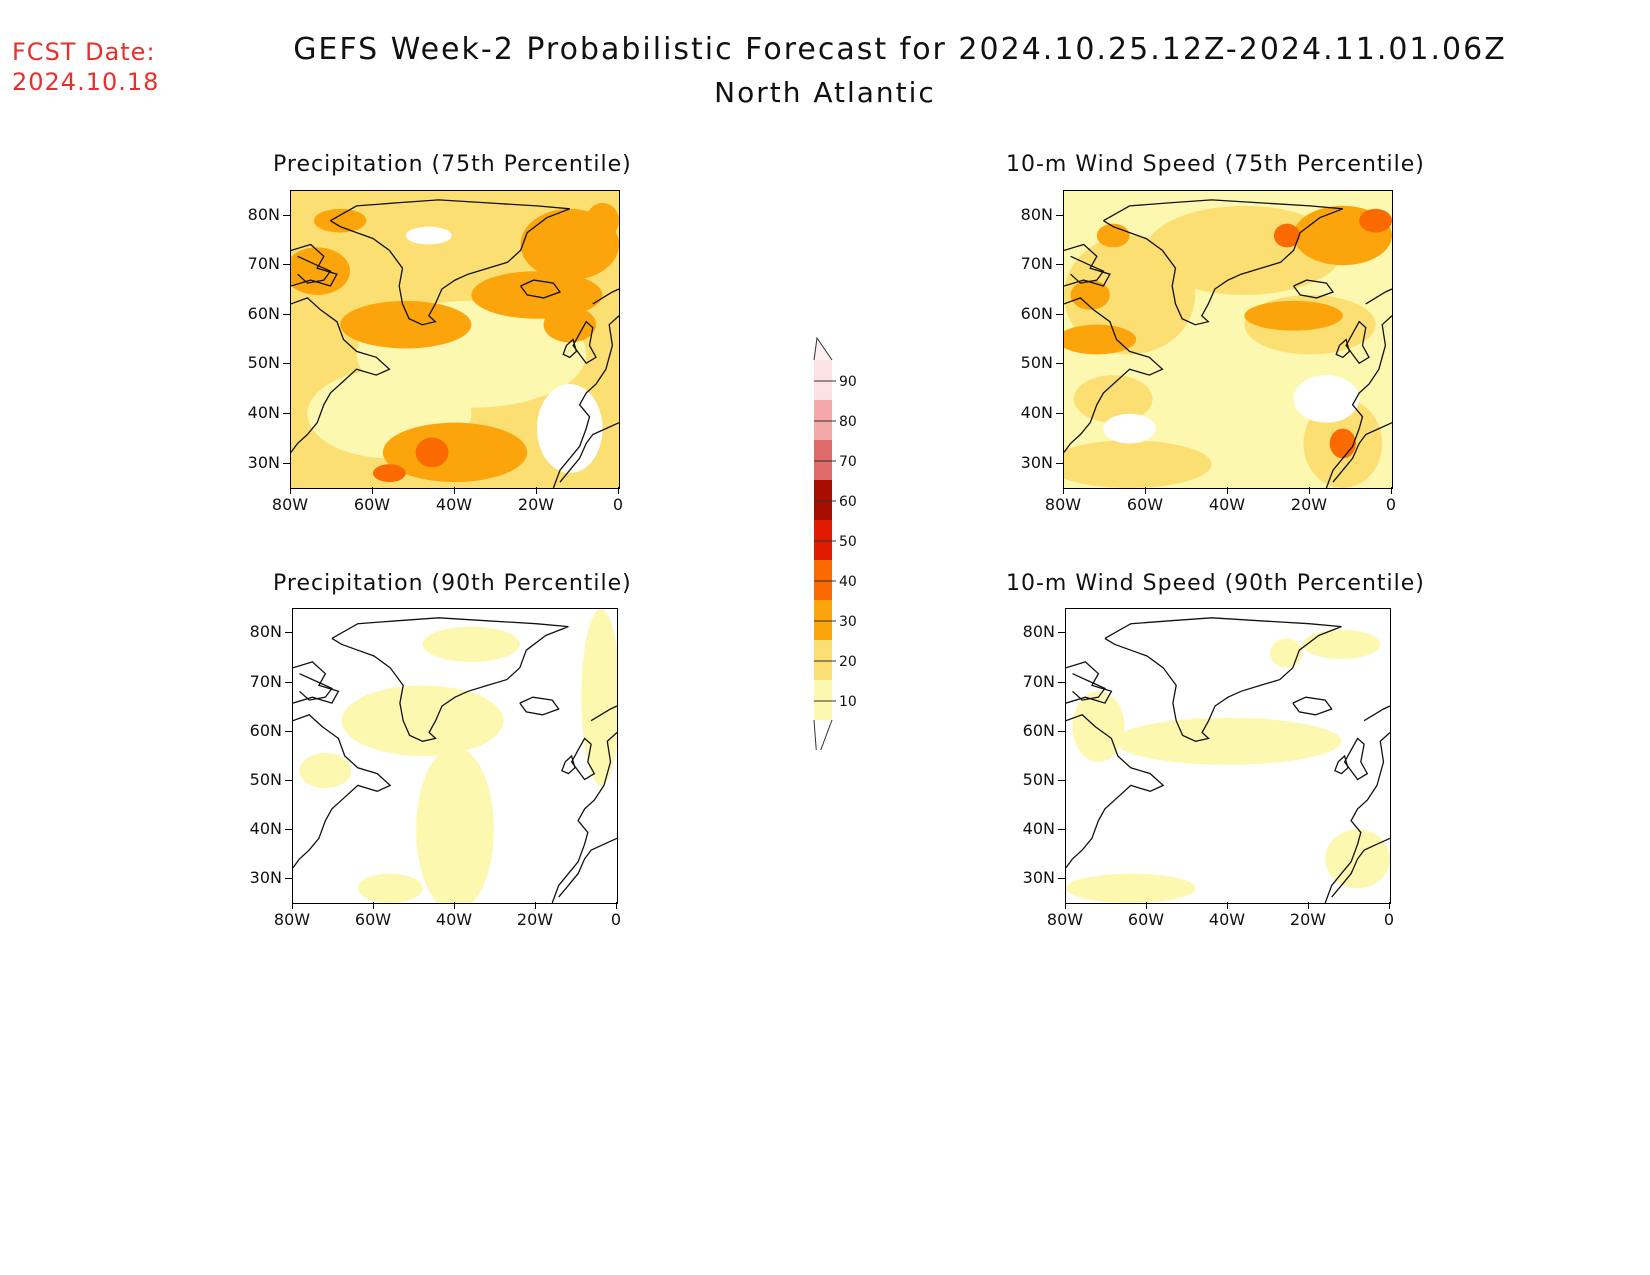  What do you see at coordinates (1215, 164) in the screenshot?
I see `panel-title-wind-75: 10-m Wind Speed (75th Percentile)` at bounding box center [1215, 164].